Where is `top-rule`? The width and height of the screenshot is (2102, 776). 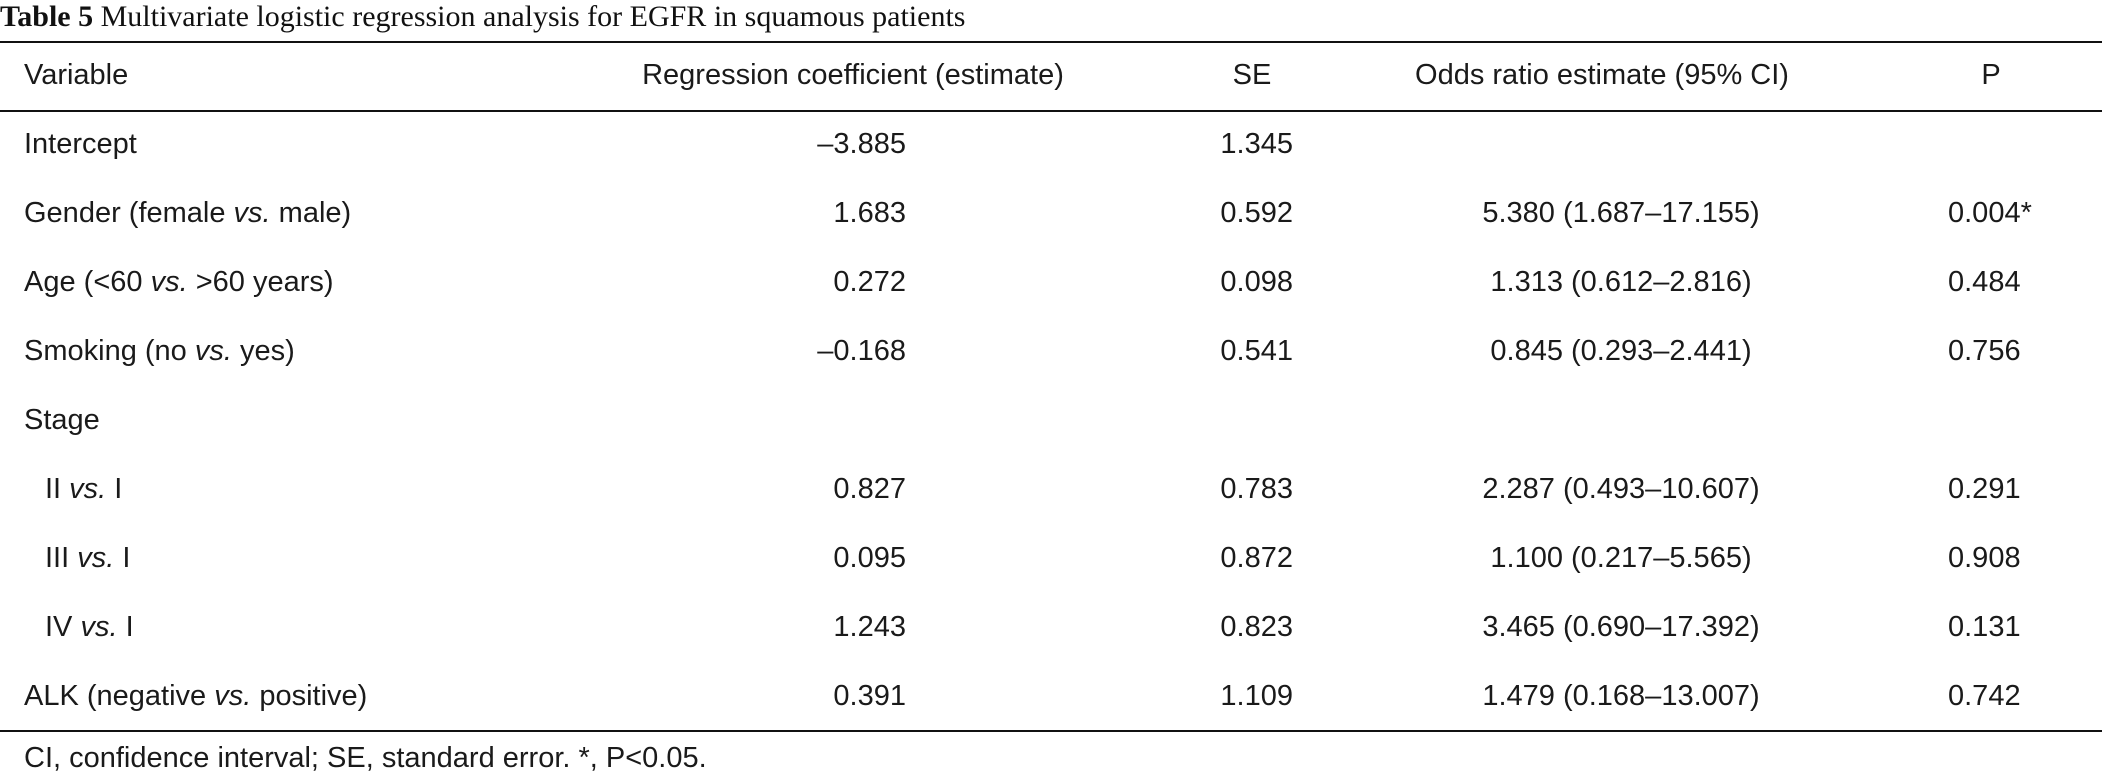 top-rule is located at coordinates (1051, 42).